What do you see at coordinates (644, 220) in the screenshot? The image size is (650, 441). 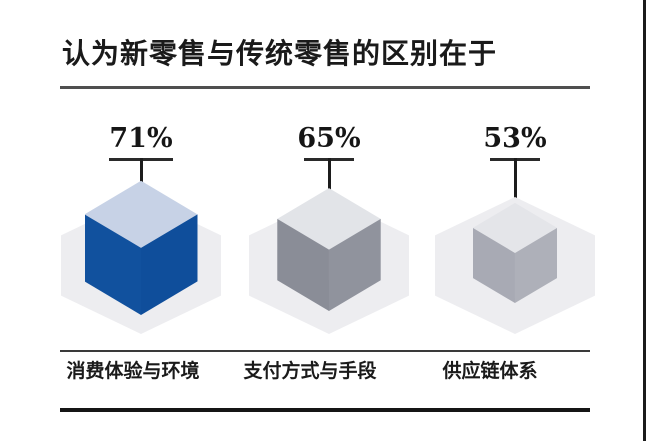 I see `page-right-border` at bounding box center [644, 220].